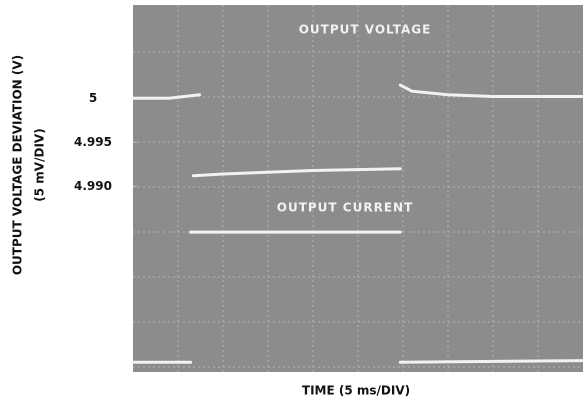  What do you see at coordinates (40, 164) in the screenshot?
I see `y-axis-sublabel: (5 mV/DIV)` at bounding box center [40, 164].